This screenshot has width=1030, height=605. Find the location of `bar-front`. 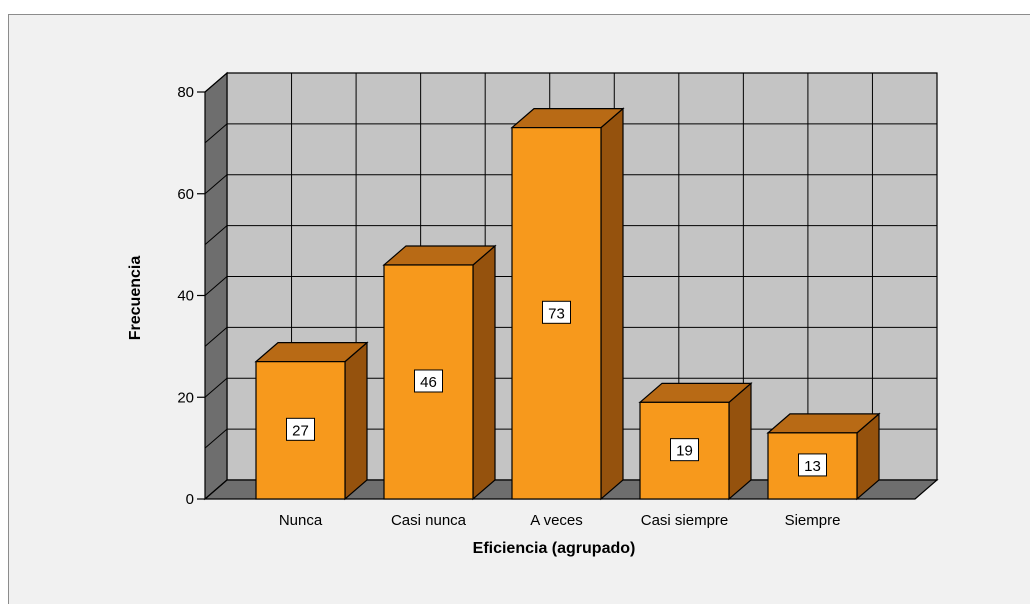

bar-front is located at coordinates (556, 313).